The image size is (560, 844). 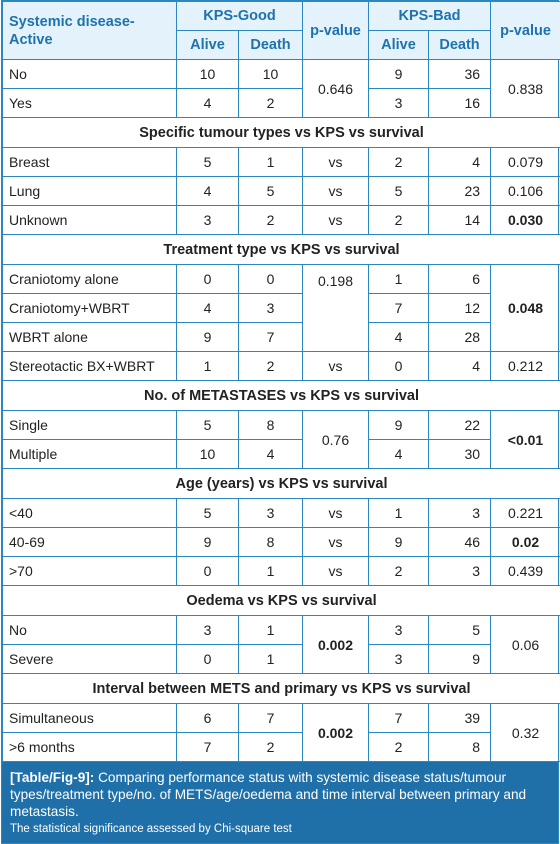 What do you see at coordinates (90, 31) in the screenshot?
I see `systemic-disease-header: Systemic disease- Active` at bounding box center [90, 31].